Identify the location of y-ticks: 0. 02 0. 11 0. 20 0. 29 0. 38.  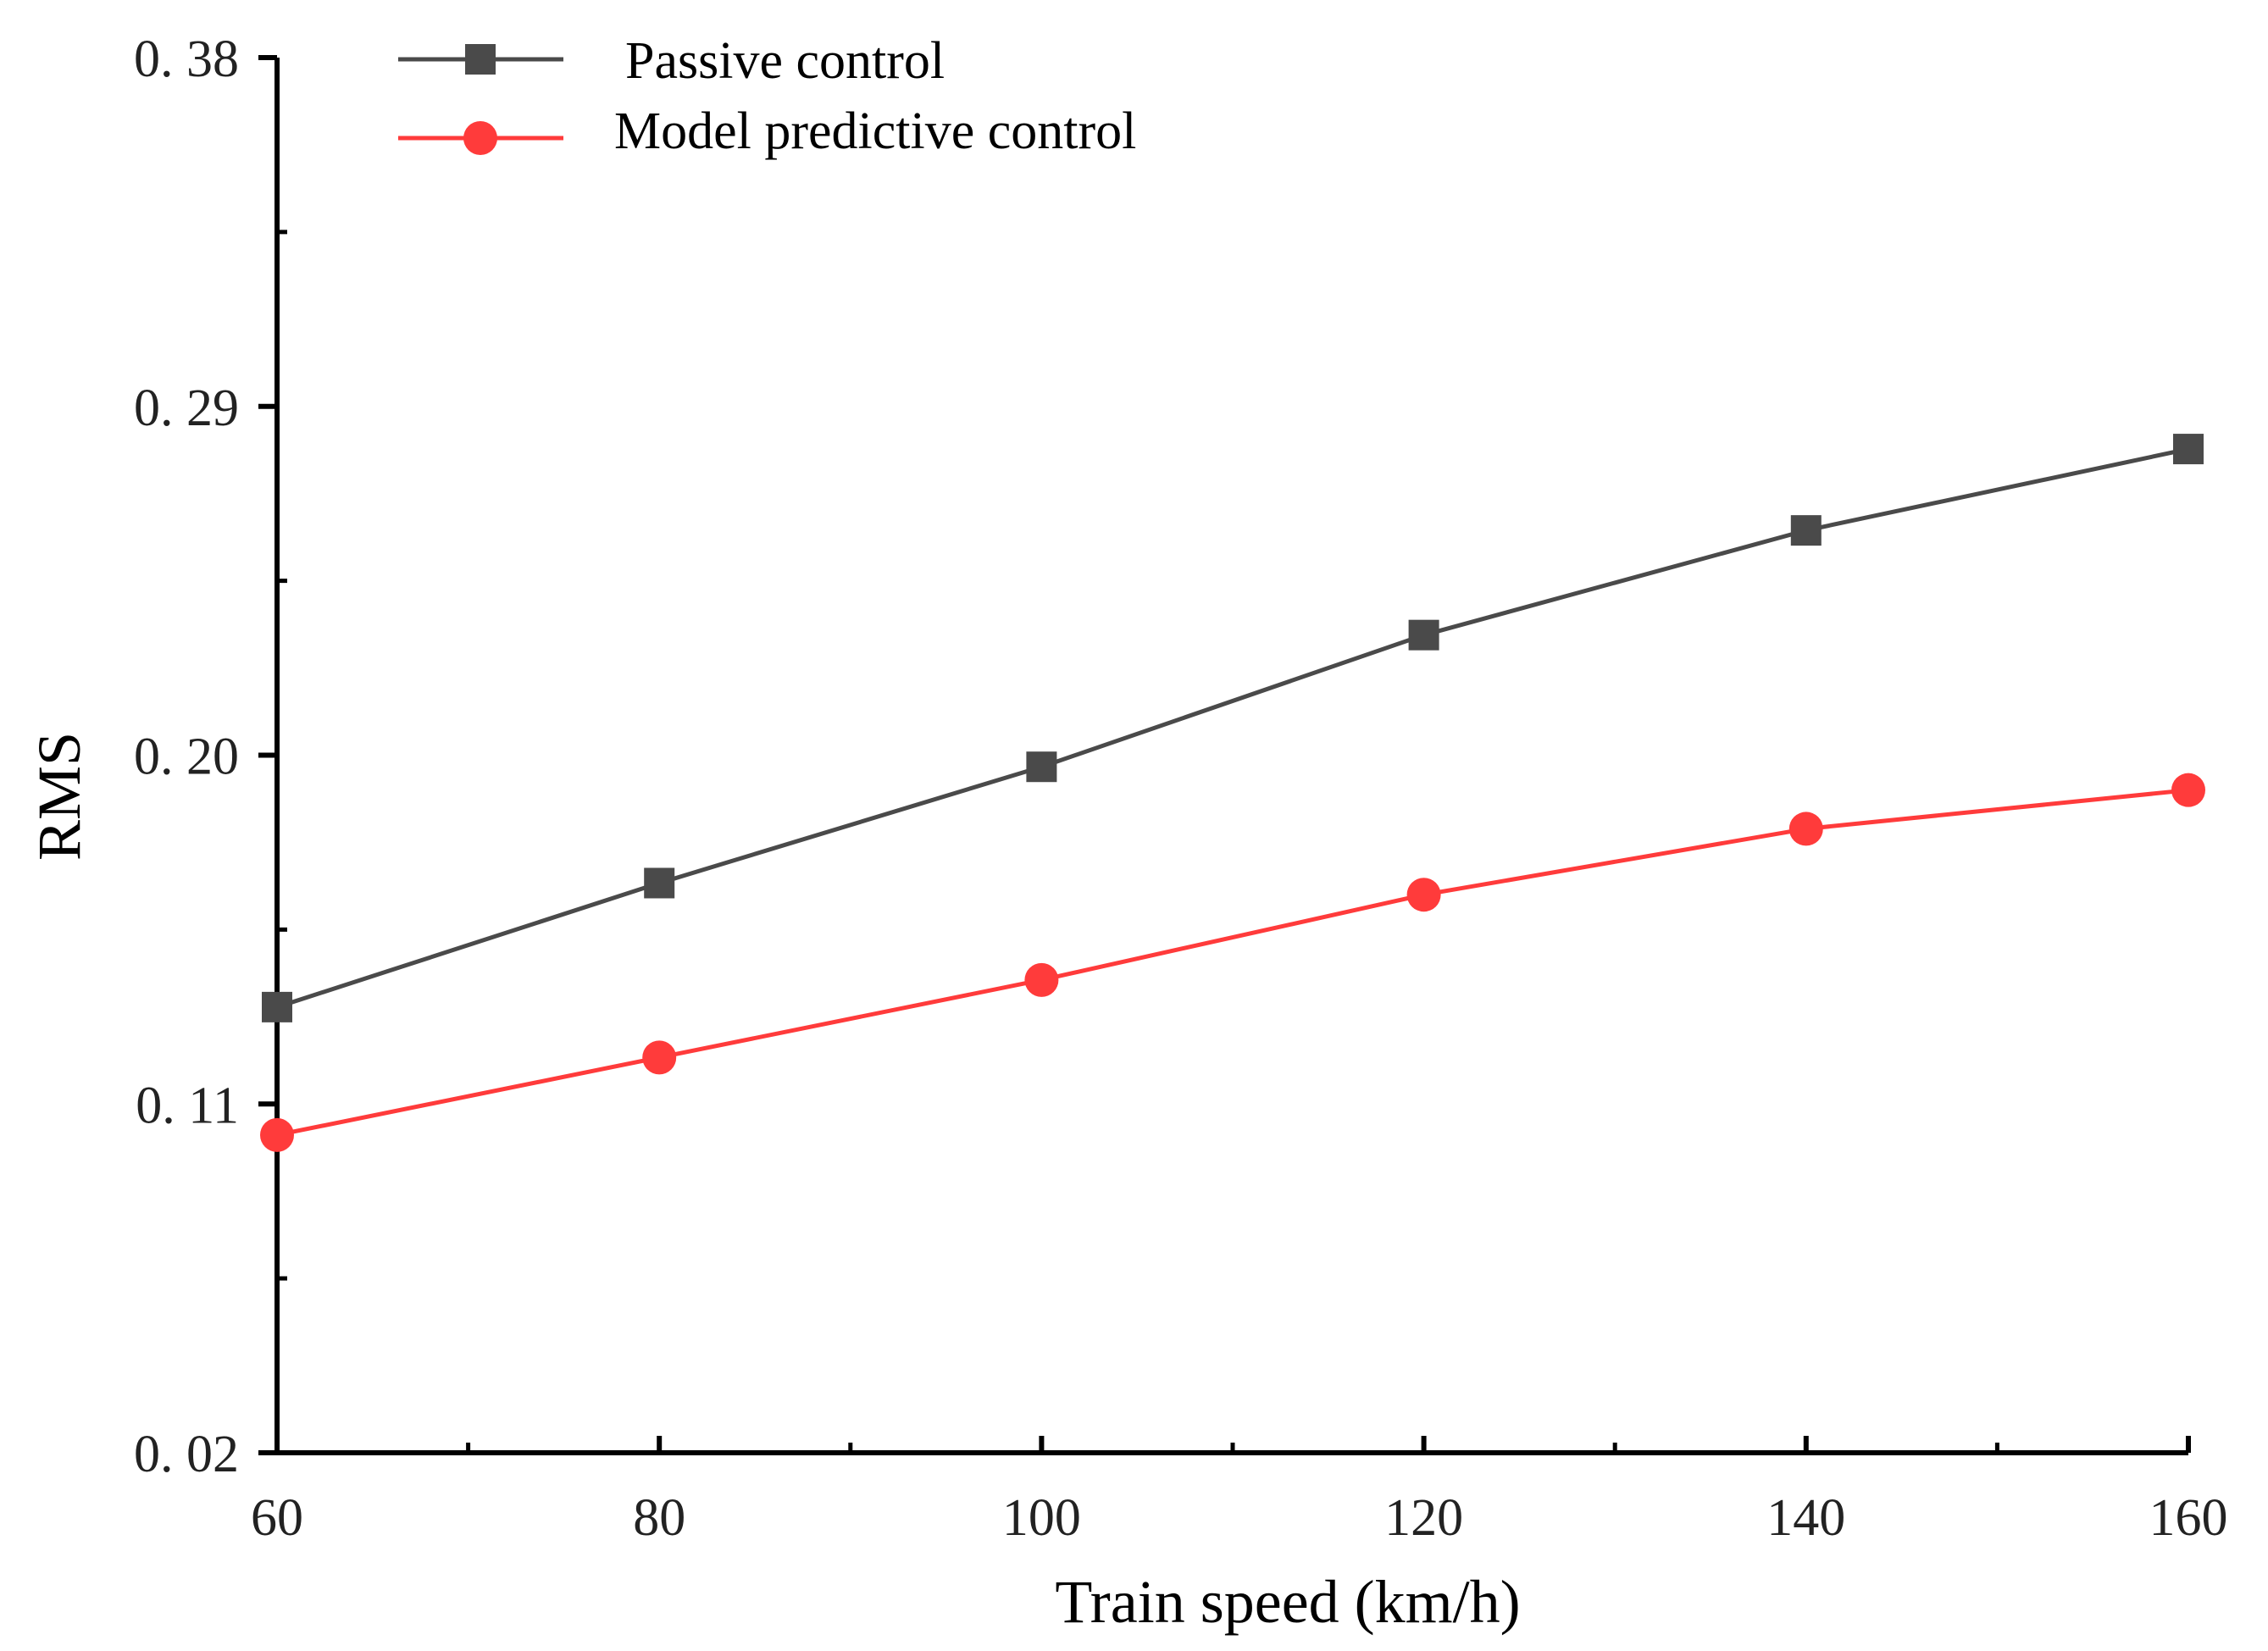
(210, 756).